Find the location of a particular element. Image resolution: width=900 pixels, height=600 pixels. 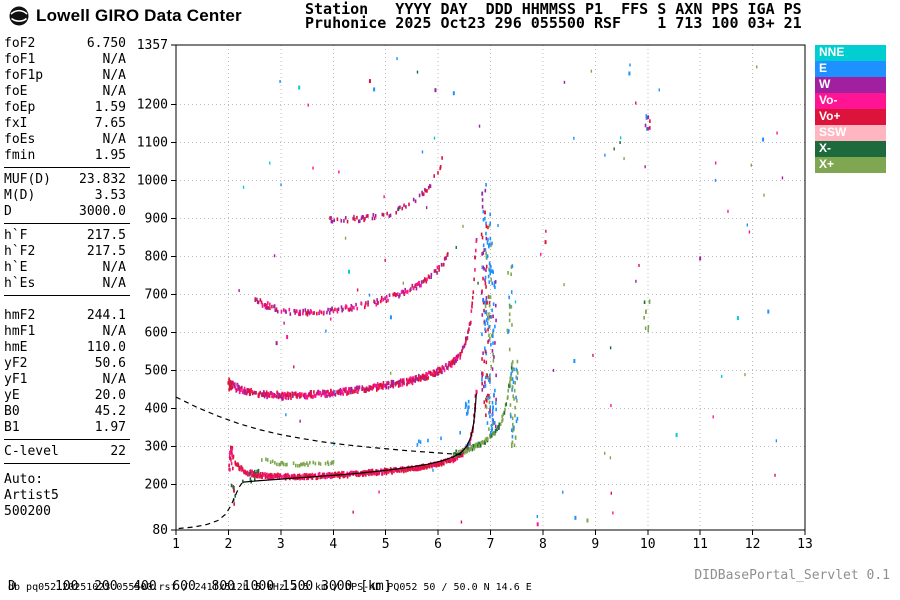

param-row: foF1 N/A is located at coordinates (67, 60).